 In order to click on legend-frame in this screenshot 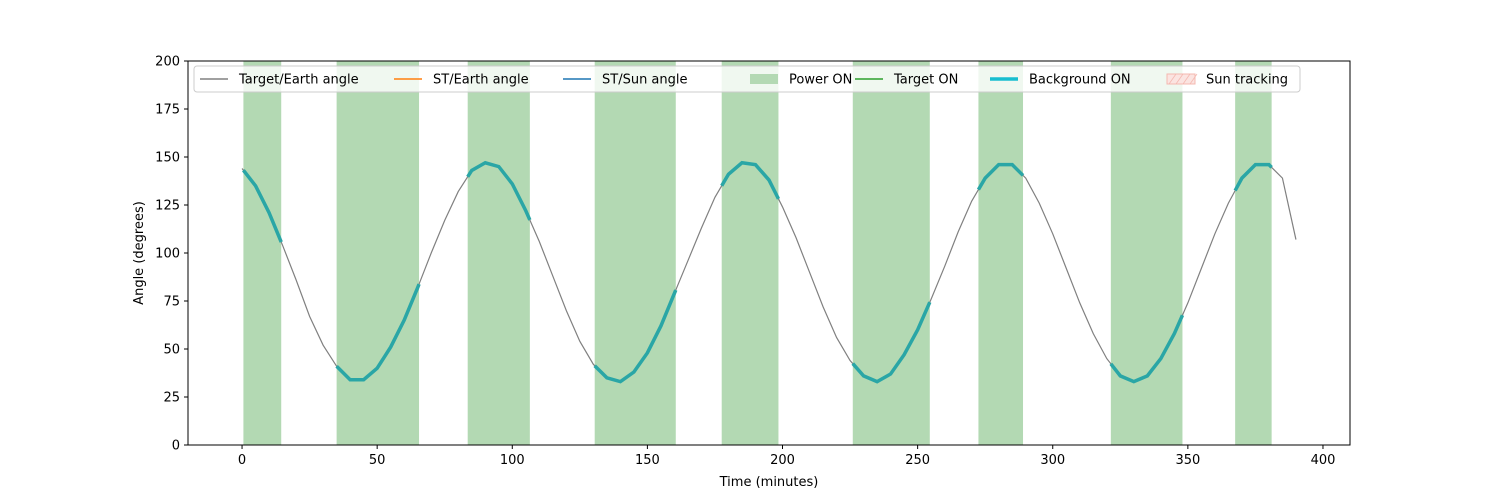, I will do `click(747, 79)`.